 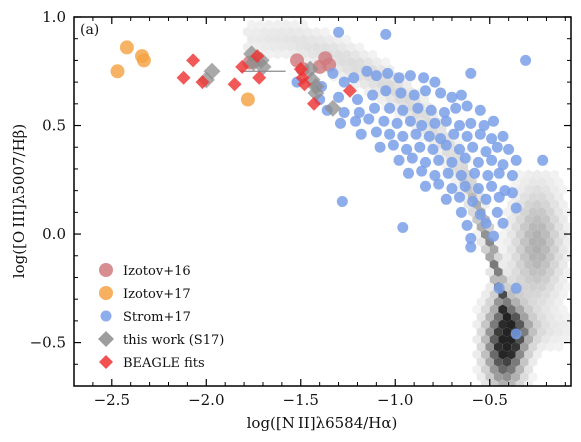 I want to click on x-tick-label: −1.5, so click(x=301, y=400).